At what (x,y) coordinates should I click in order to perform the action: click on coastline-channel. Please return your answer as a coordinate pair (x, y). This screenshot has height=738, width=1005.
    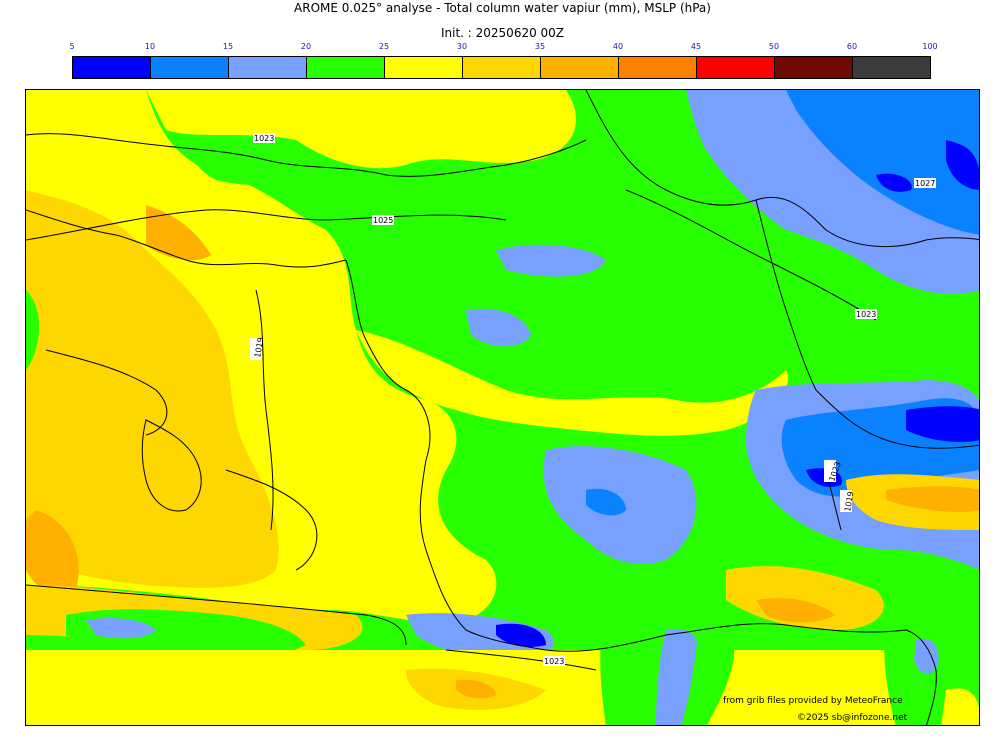
    Looking at the image, I should click on (306, 155).